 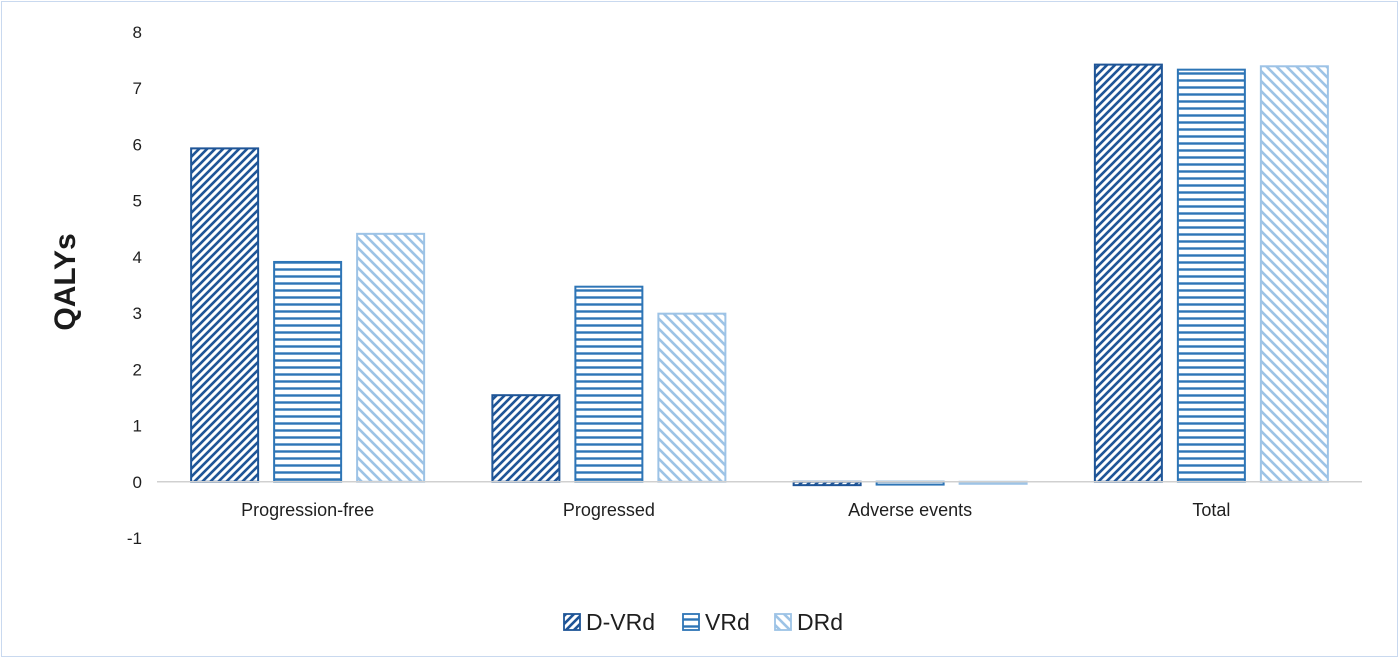 What do you see at coordinates (308, 371) in the screenshot?
I see `bar-vrd-progression-free` at bounding box center [308, 371].